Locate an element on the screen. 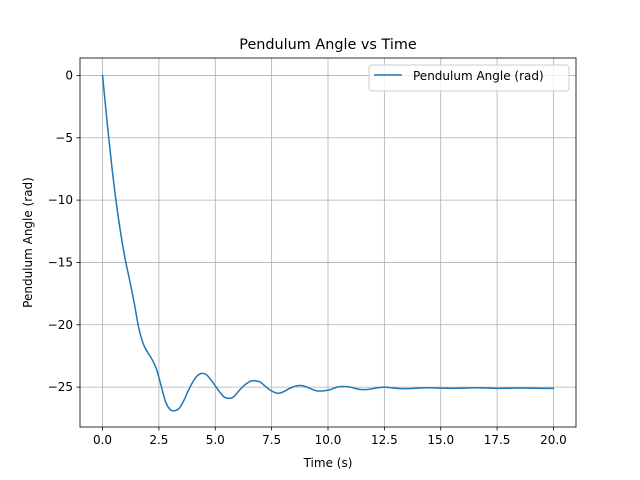 This screenshot has width=640, height=480. x-tick-label: 10.0 is located at coordinates (328, 440).